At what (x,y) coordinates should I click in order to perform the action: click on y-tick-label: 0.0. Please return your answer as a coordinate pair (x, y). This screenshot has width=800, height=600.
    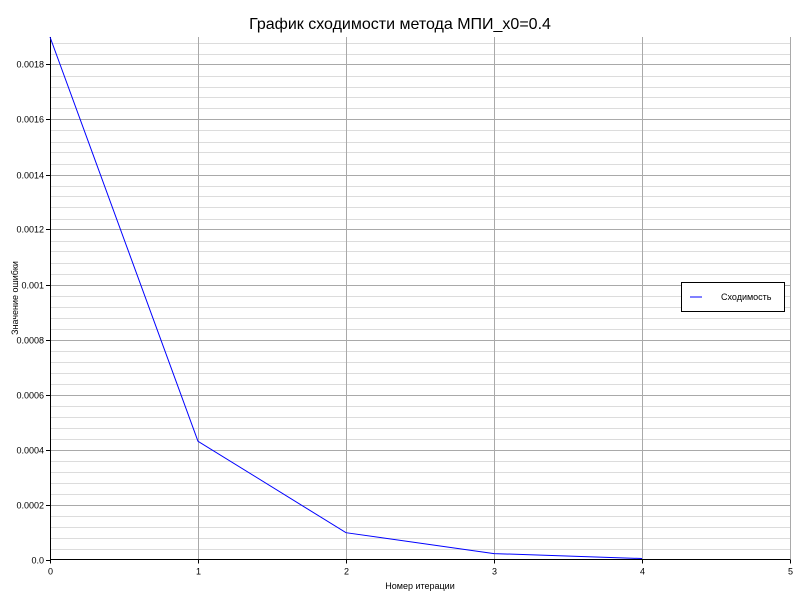
    Looking at the image, I should click on (37, 561).